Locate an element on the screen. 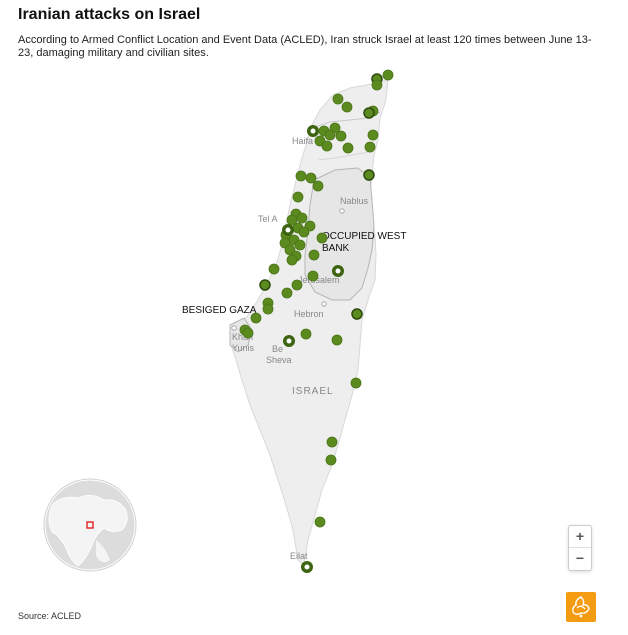  city-label-jerusalem: Jerusalem is located at coordinates (319, 280).